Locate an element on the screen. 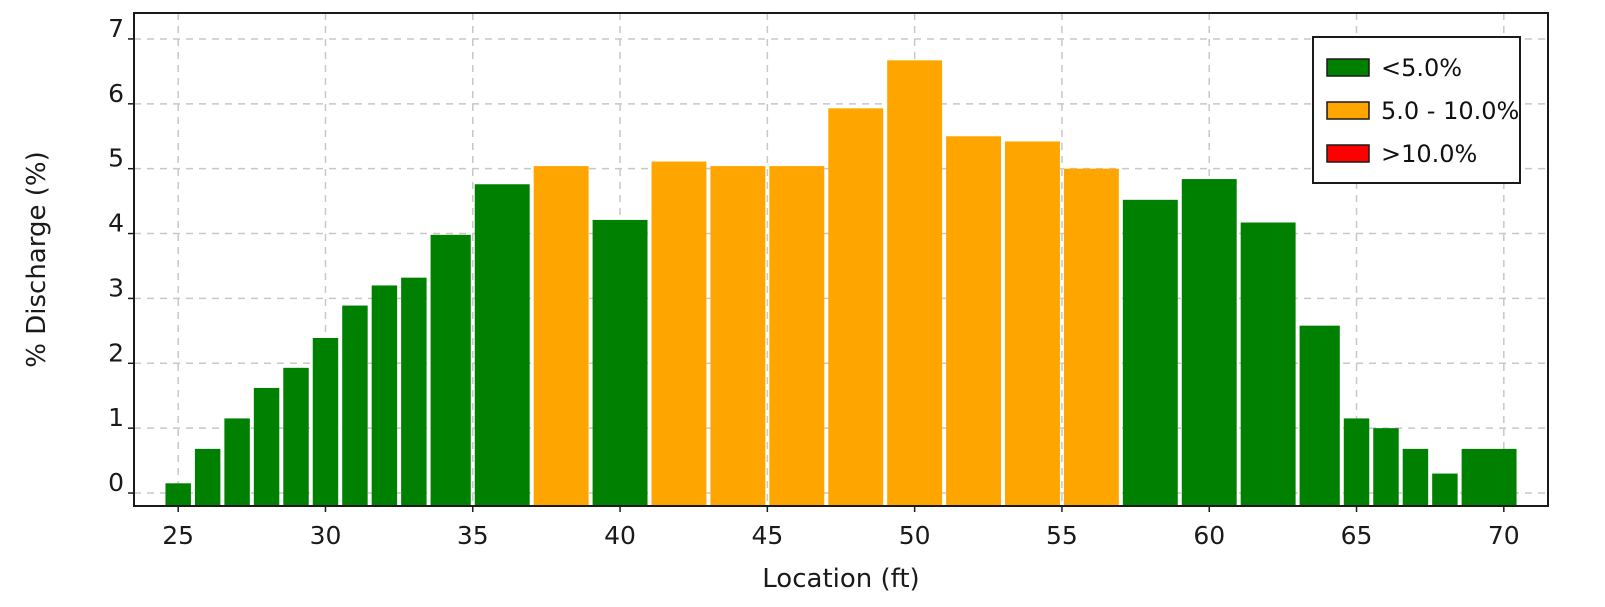 This screenshot has width=1605, height=607. x-tick-labels: 25 30 35 40 45 50 55 60 65 70 is located at coordinates (841, 528).